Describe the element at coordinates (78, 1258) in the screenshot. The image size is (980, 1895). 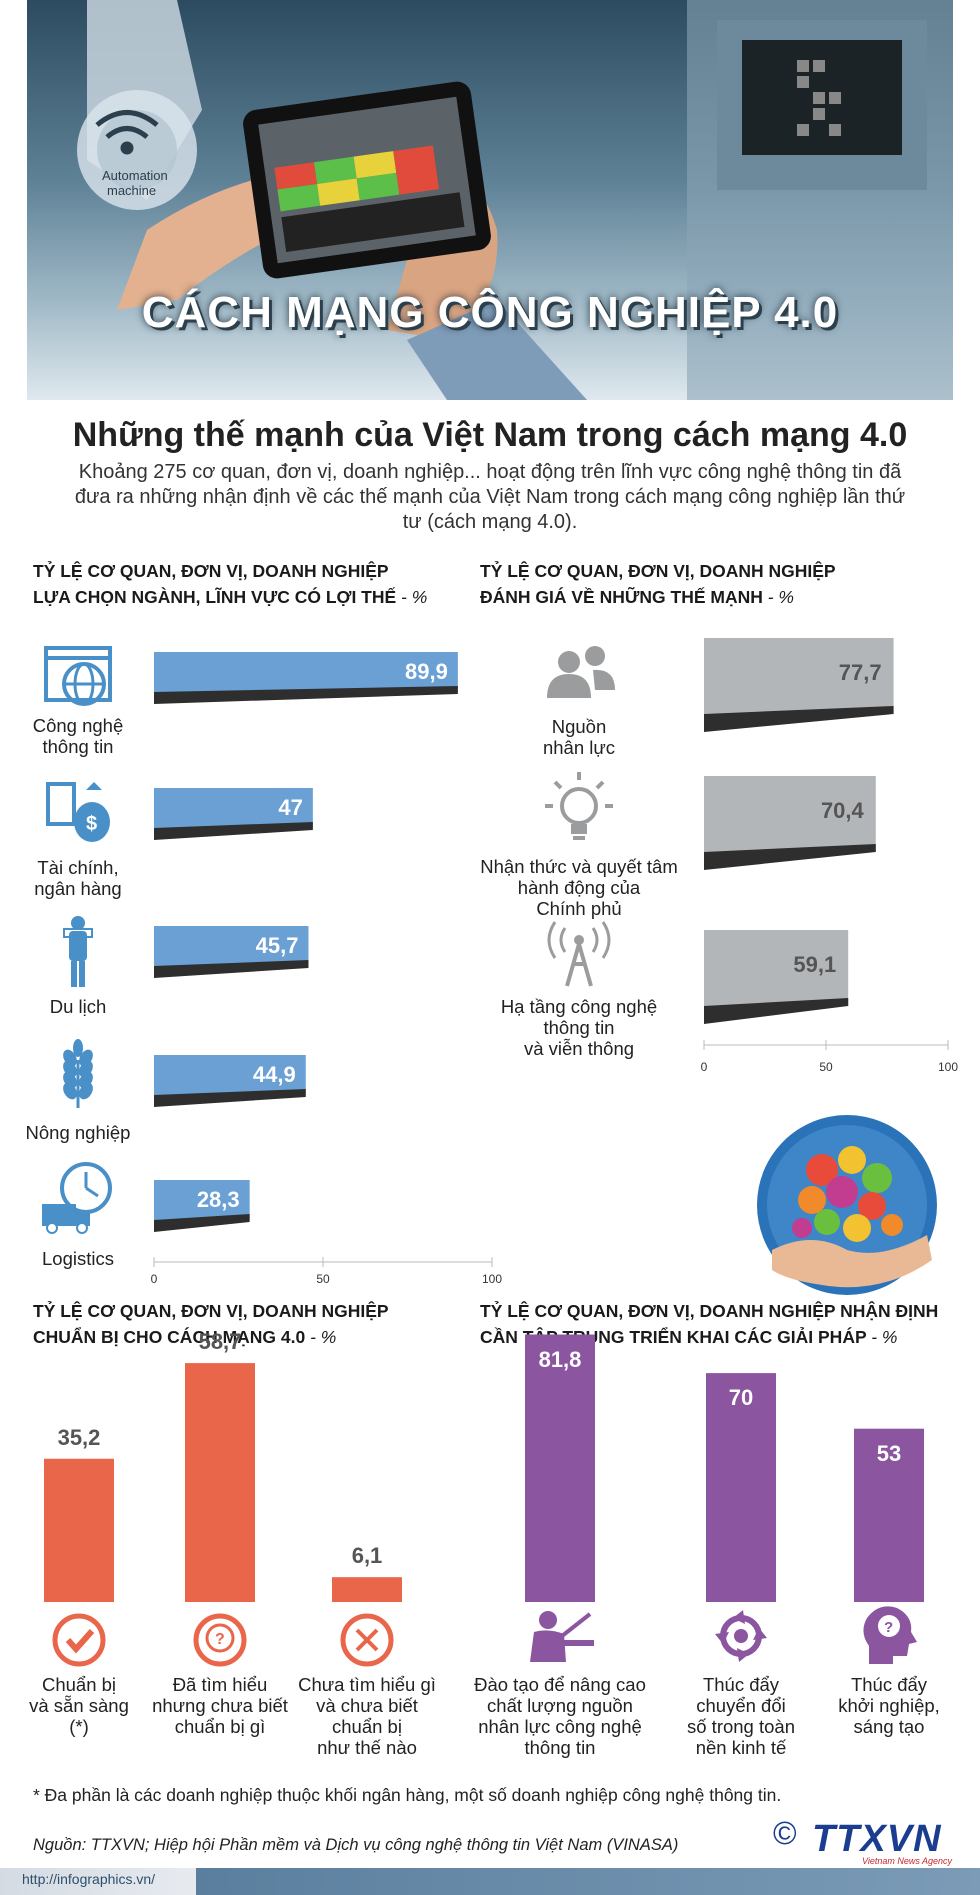
I see `chart1-label-4-line-0: Logistics` at that location.